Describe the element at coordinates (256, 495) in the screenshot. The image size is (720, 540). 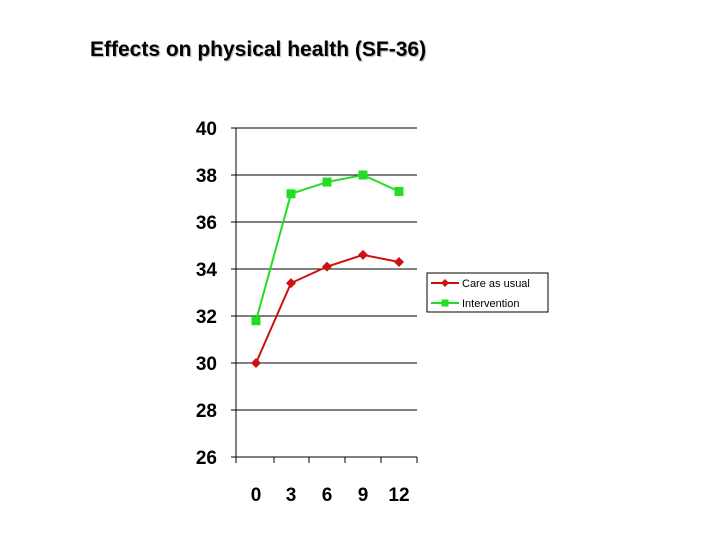
I see `x-tick-label: 0` at that location.